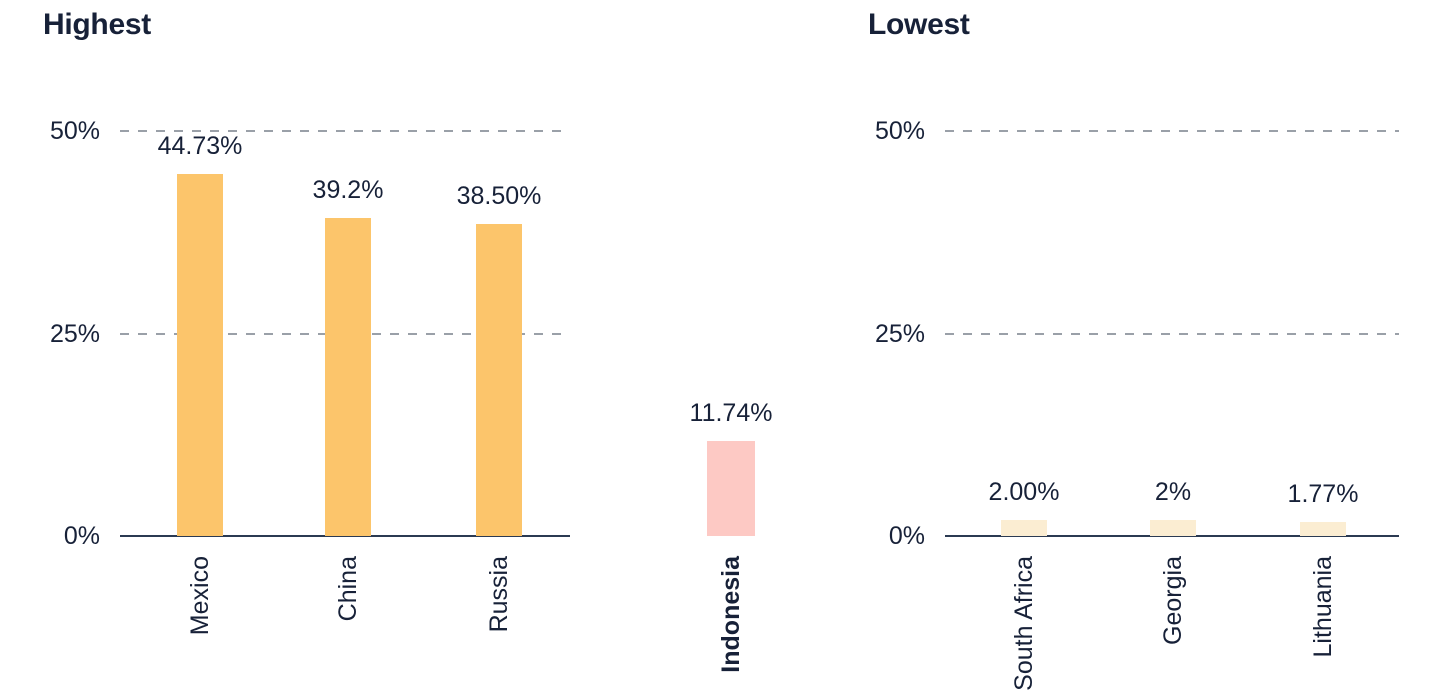  What do you see at coordinates (919, 24) in the screenshot?
I see `chart-title-lowest: Lowest` at bounding box center [919, 24].